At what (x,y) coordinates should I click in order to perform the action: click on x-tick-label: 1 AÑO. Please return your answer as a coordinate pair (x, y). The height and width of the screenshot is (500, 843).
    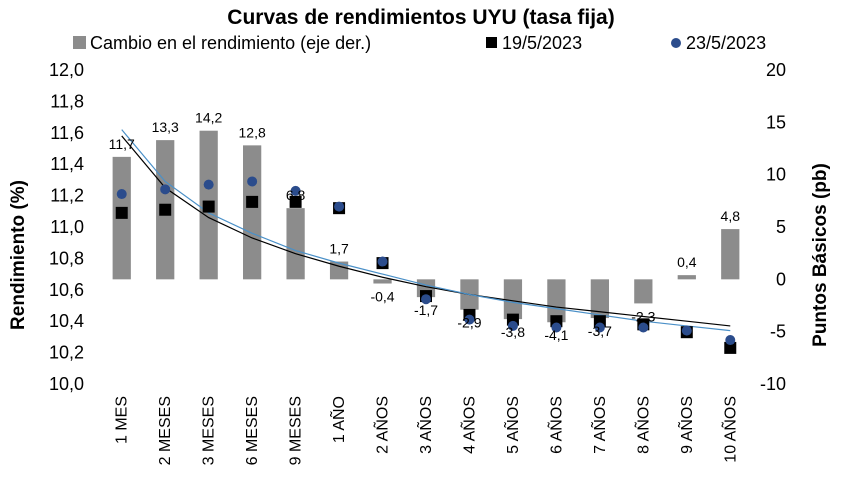
    Looking at the image, I should click on (338, 419).